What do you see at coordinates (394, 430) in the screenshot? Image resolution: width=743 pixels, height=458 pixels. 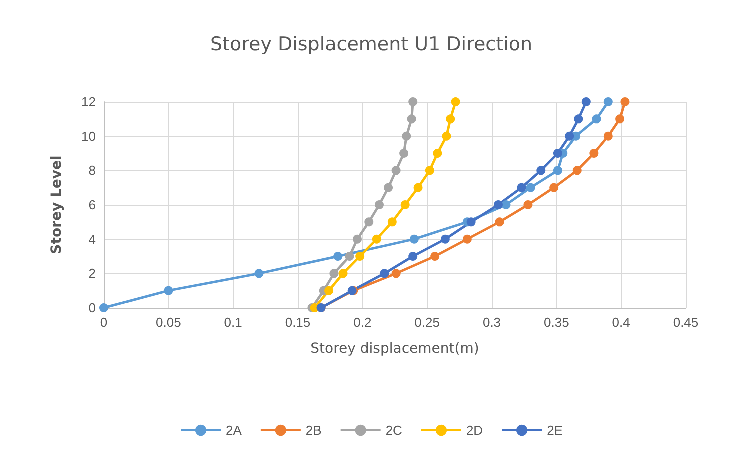 I see `legend-label: 2C` at bounding box center [394, 430].